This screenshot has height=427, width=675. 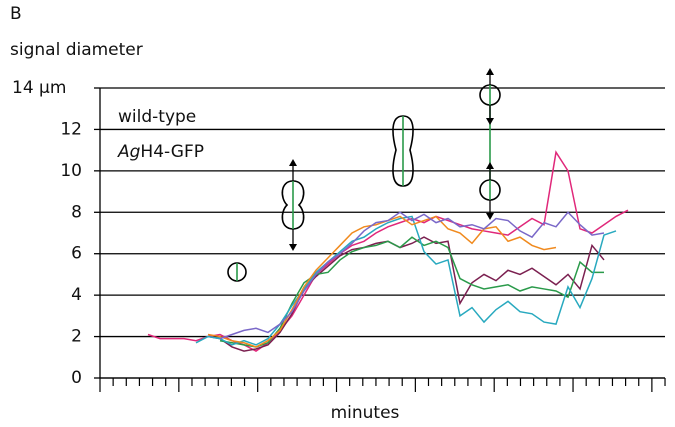 What do you see at coordinates (16, 14) in the screenshot?
I see `panel-label: B` at bounding box center [16, 14].